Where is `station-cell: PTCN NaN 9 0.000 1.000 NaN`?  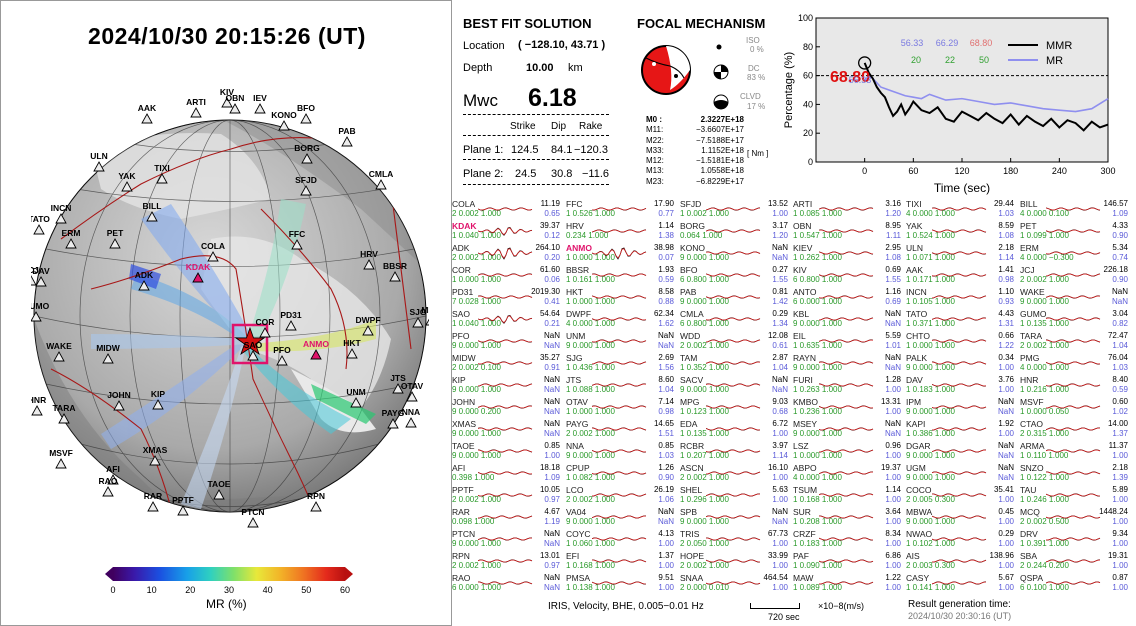
station-cell: PTCN NaN 9 0.000 1.000 NaN is located at coordinates (506, 539).